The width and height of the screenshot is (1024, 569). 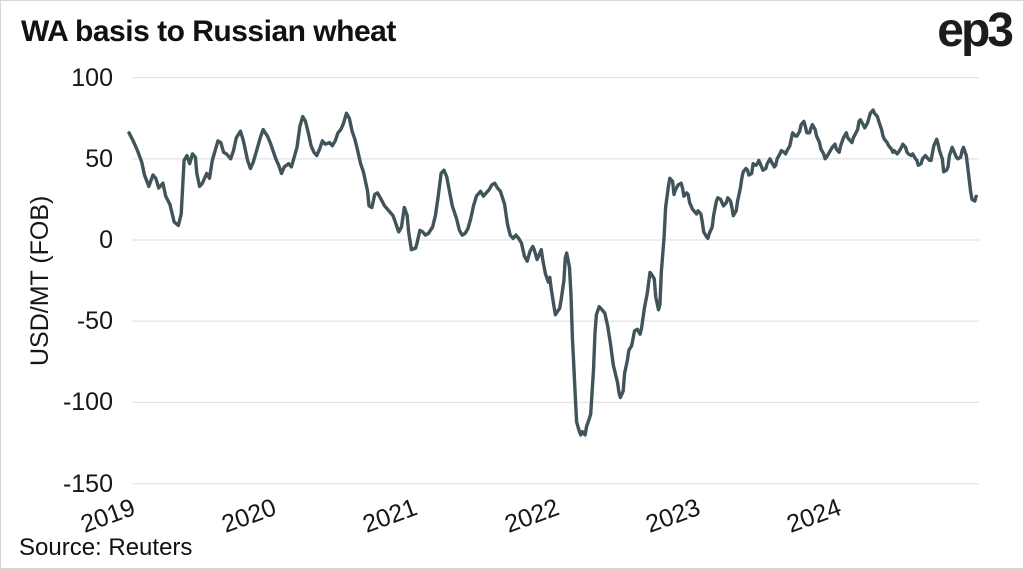 What do you see at coordinates (94, 321) in the screenshot?
I see `y-tick-label: -50` at bounding box center [94, 321].